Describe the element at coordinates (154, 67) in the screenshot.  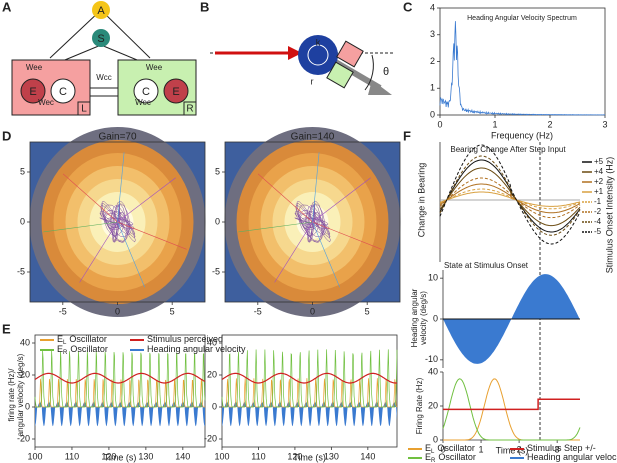
I see `label: Wee` at that location.